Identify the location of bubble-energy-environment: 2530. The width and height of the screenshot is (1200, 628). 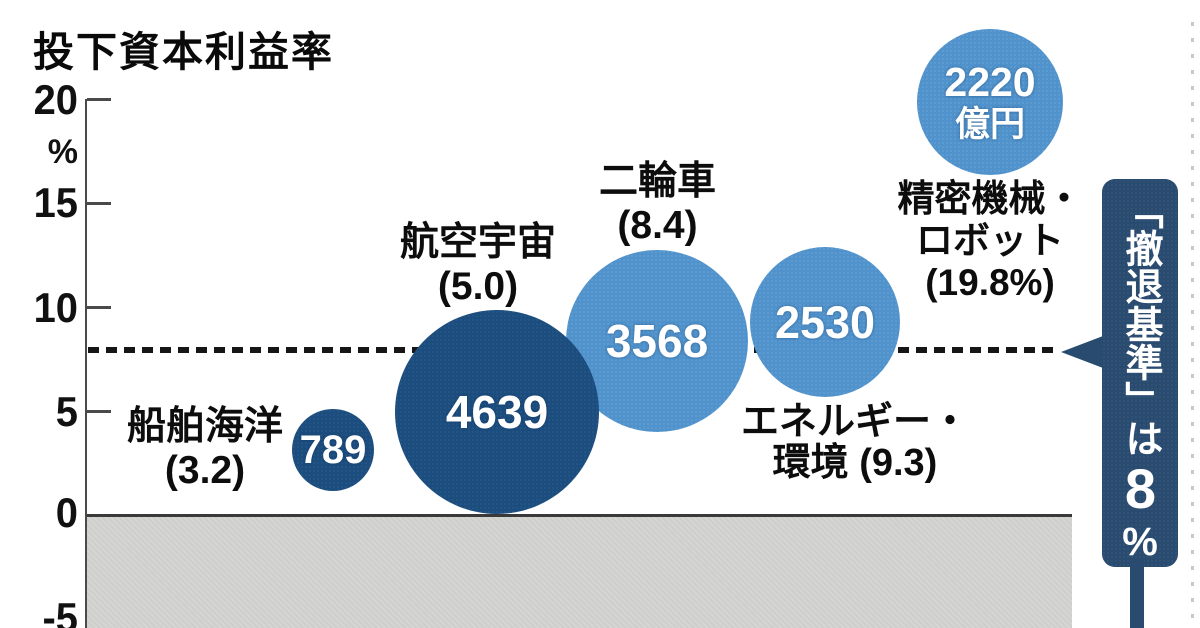
(825, 322).